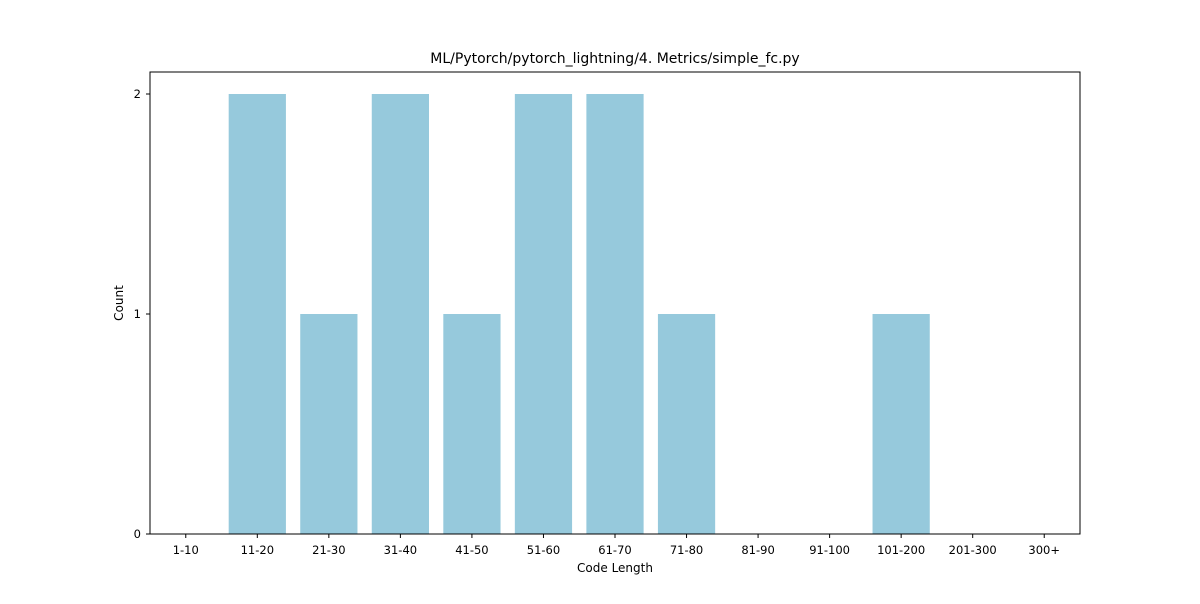  What do you see at coordinates (137, 94) in the screenshot?
I see `y-tick-label: 2` at bounding box center [137, 94].